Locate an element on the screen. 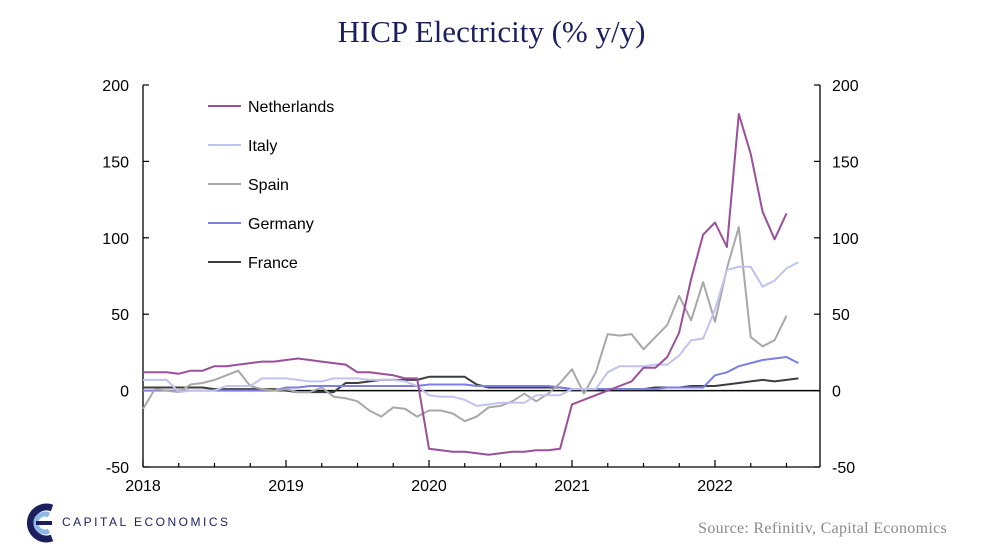  y-tick-label-left: 150 is located at coordinates (115, 162).